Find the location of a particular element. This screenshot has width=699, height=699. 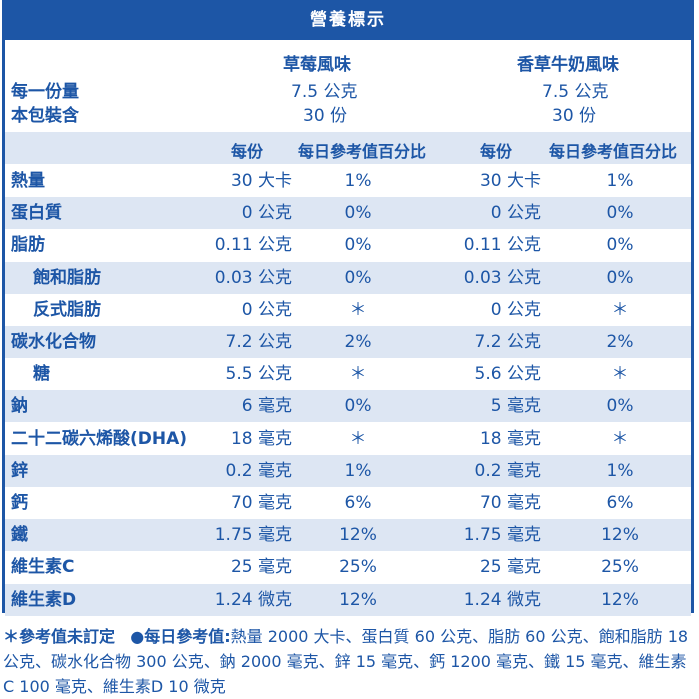

flavor-2-amount: 0.03 公克 is located at coordinates (502, 277).